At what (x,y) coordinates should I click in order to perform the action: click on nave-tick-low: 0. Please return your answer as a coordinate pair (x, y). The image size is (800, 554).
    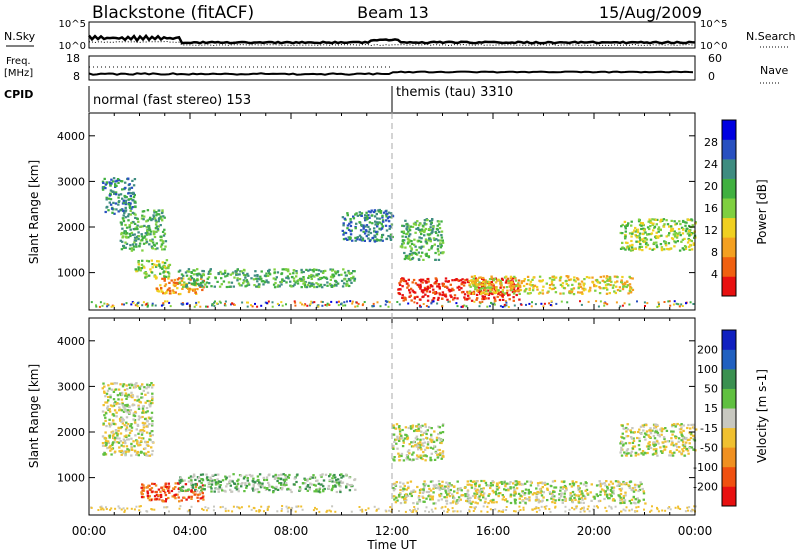
    Looking at the image, I should click on (711, 76).